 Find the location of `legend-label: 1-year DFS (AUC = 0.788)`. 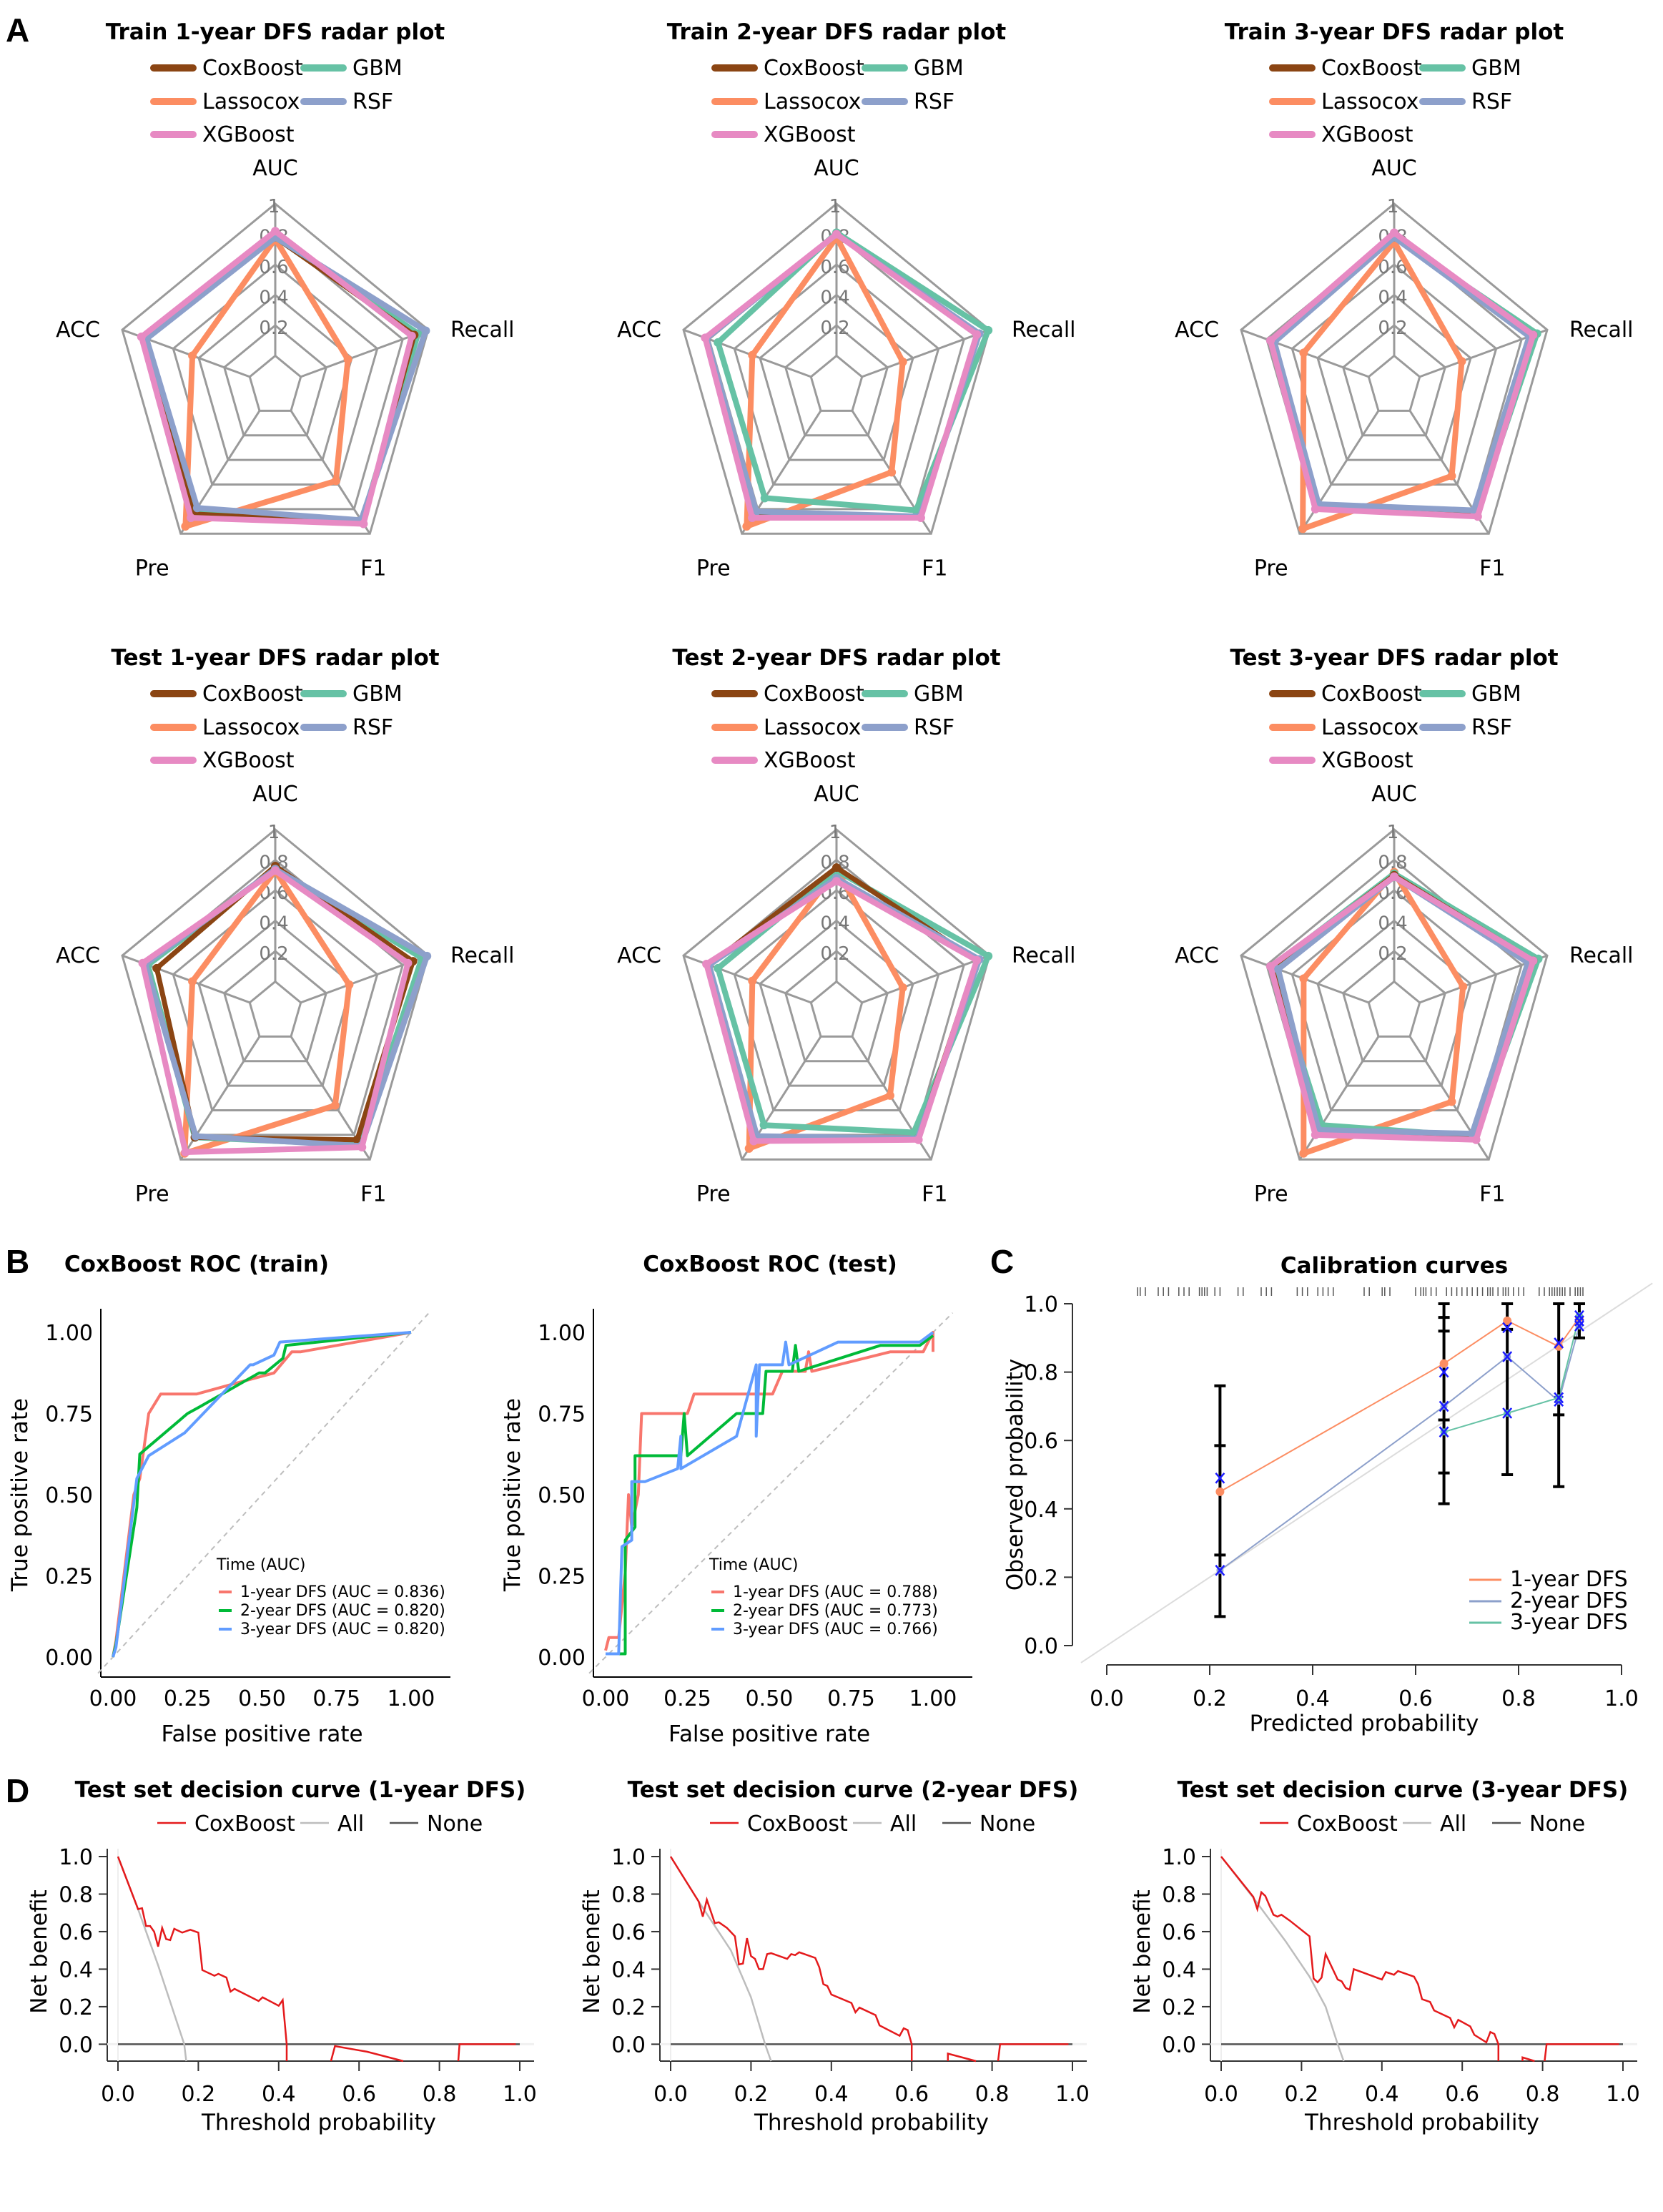

legend-label: 1-year DFS (AUC = 0.788) is located at coordinates (836, 1592).